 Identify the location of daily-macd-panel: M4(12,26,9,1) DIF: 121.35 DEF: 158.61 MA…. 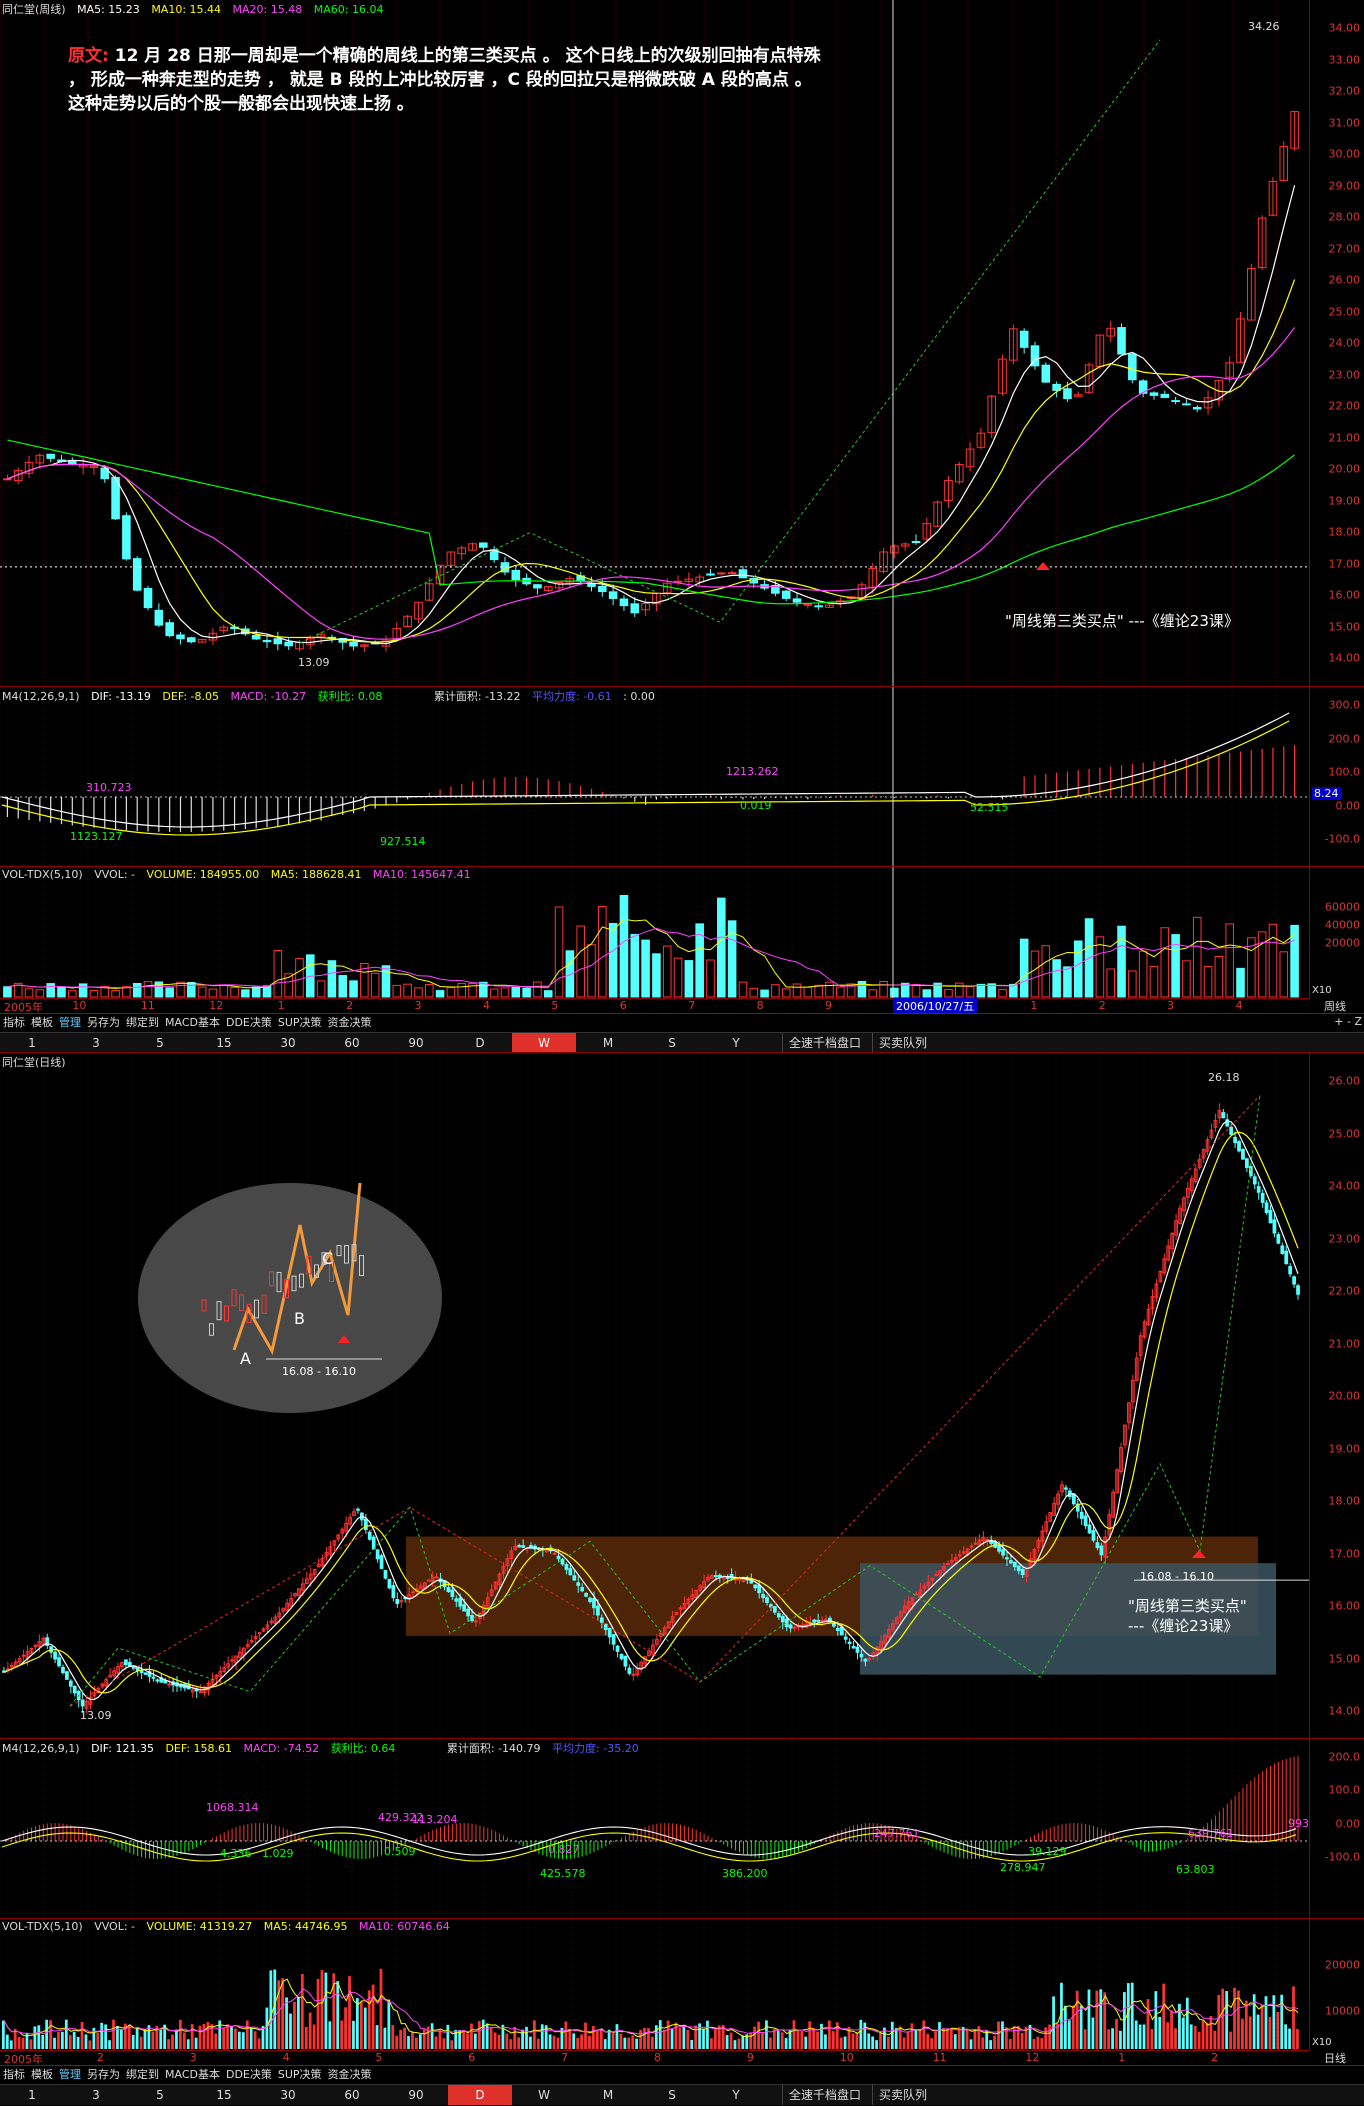
(682, 1828).